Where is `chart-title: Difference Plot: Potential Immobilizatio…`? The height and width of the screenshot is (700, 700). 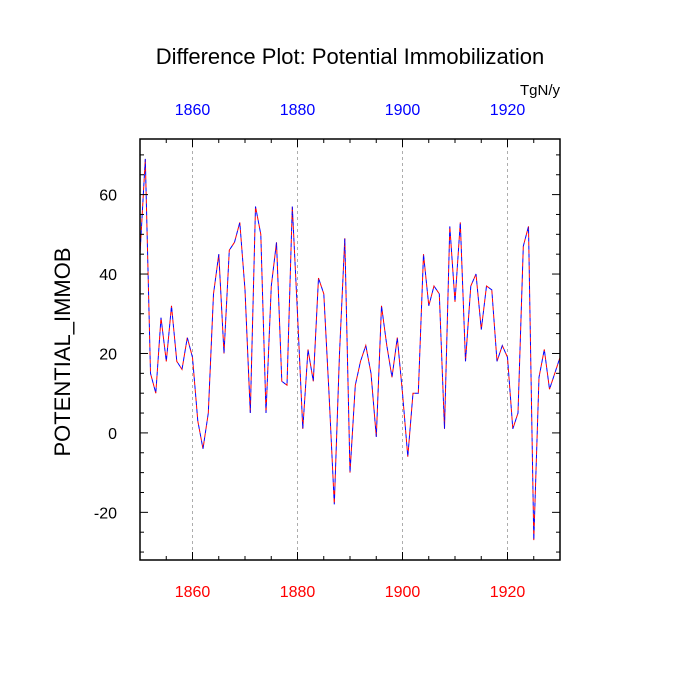 chart-title: Difference Plot: Potential Immobilizatio… is located at coordinates (350, 56).